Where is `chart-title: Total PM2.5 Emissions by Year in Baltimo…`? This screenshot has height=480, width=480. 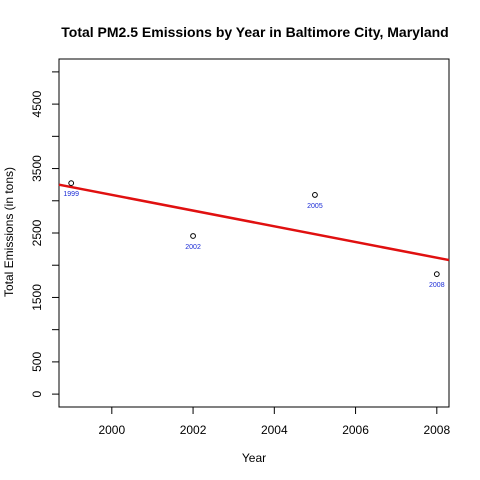
chart-title: Total PM2.5 Emissions by Year in Baltimo… is located at coordinates (254, 32).